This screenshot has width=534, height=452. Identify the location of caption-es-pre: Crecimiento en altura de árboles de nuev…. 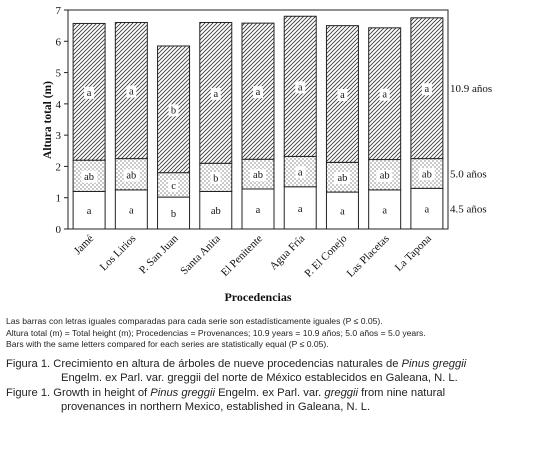
(226, 363).